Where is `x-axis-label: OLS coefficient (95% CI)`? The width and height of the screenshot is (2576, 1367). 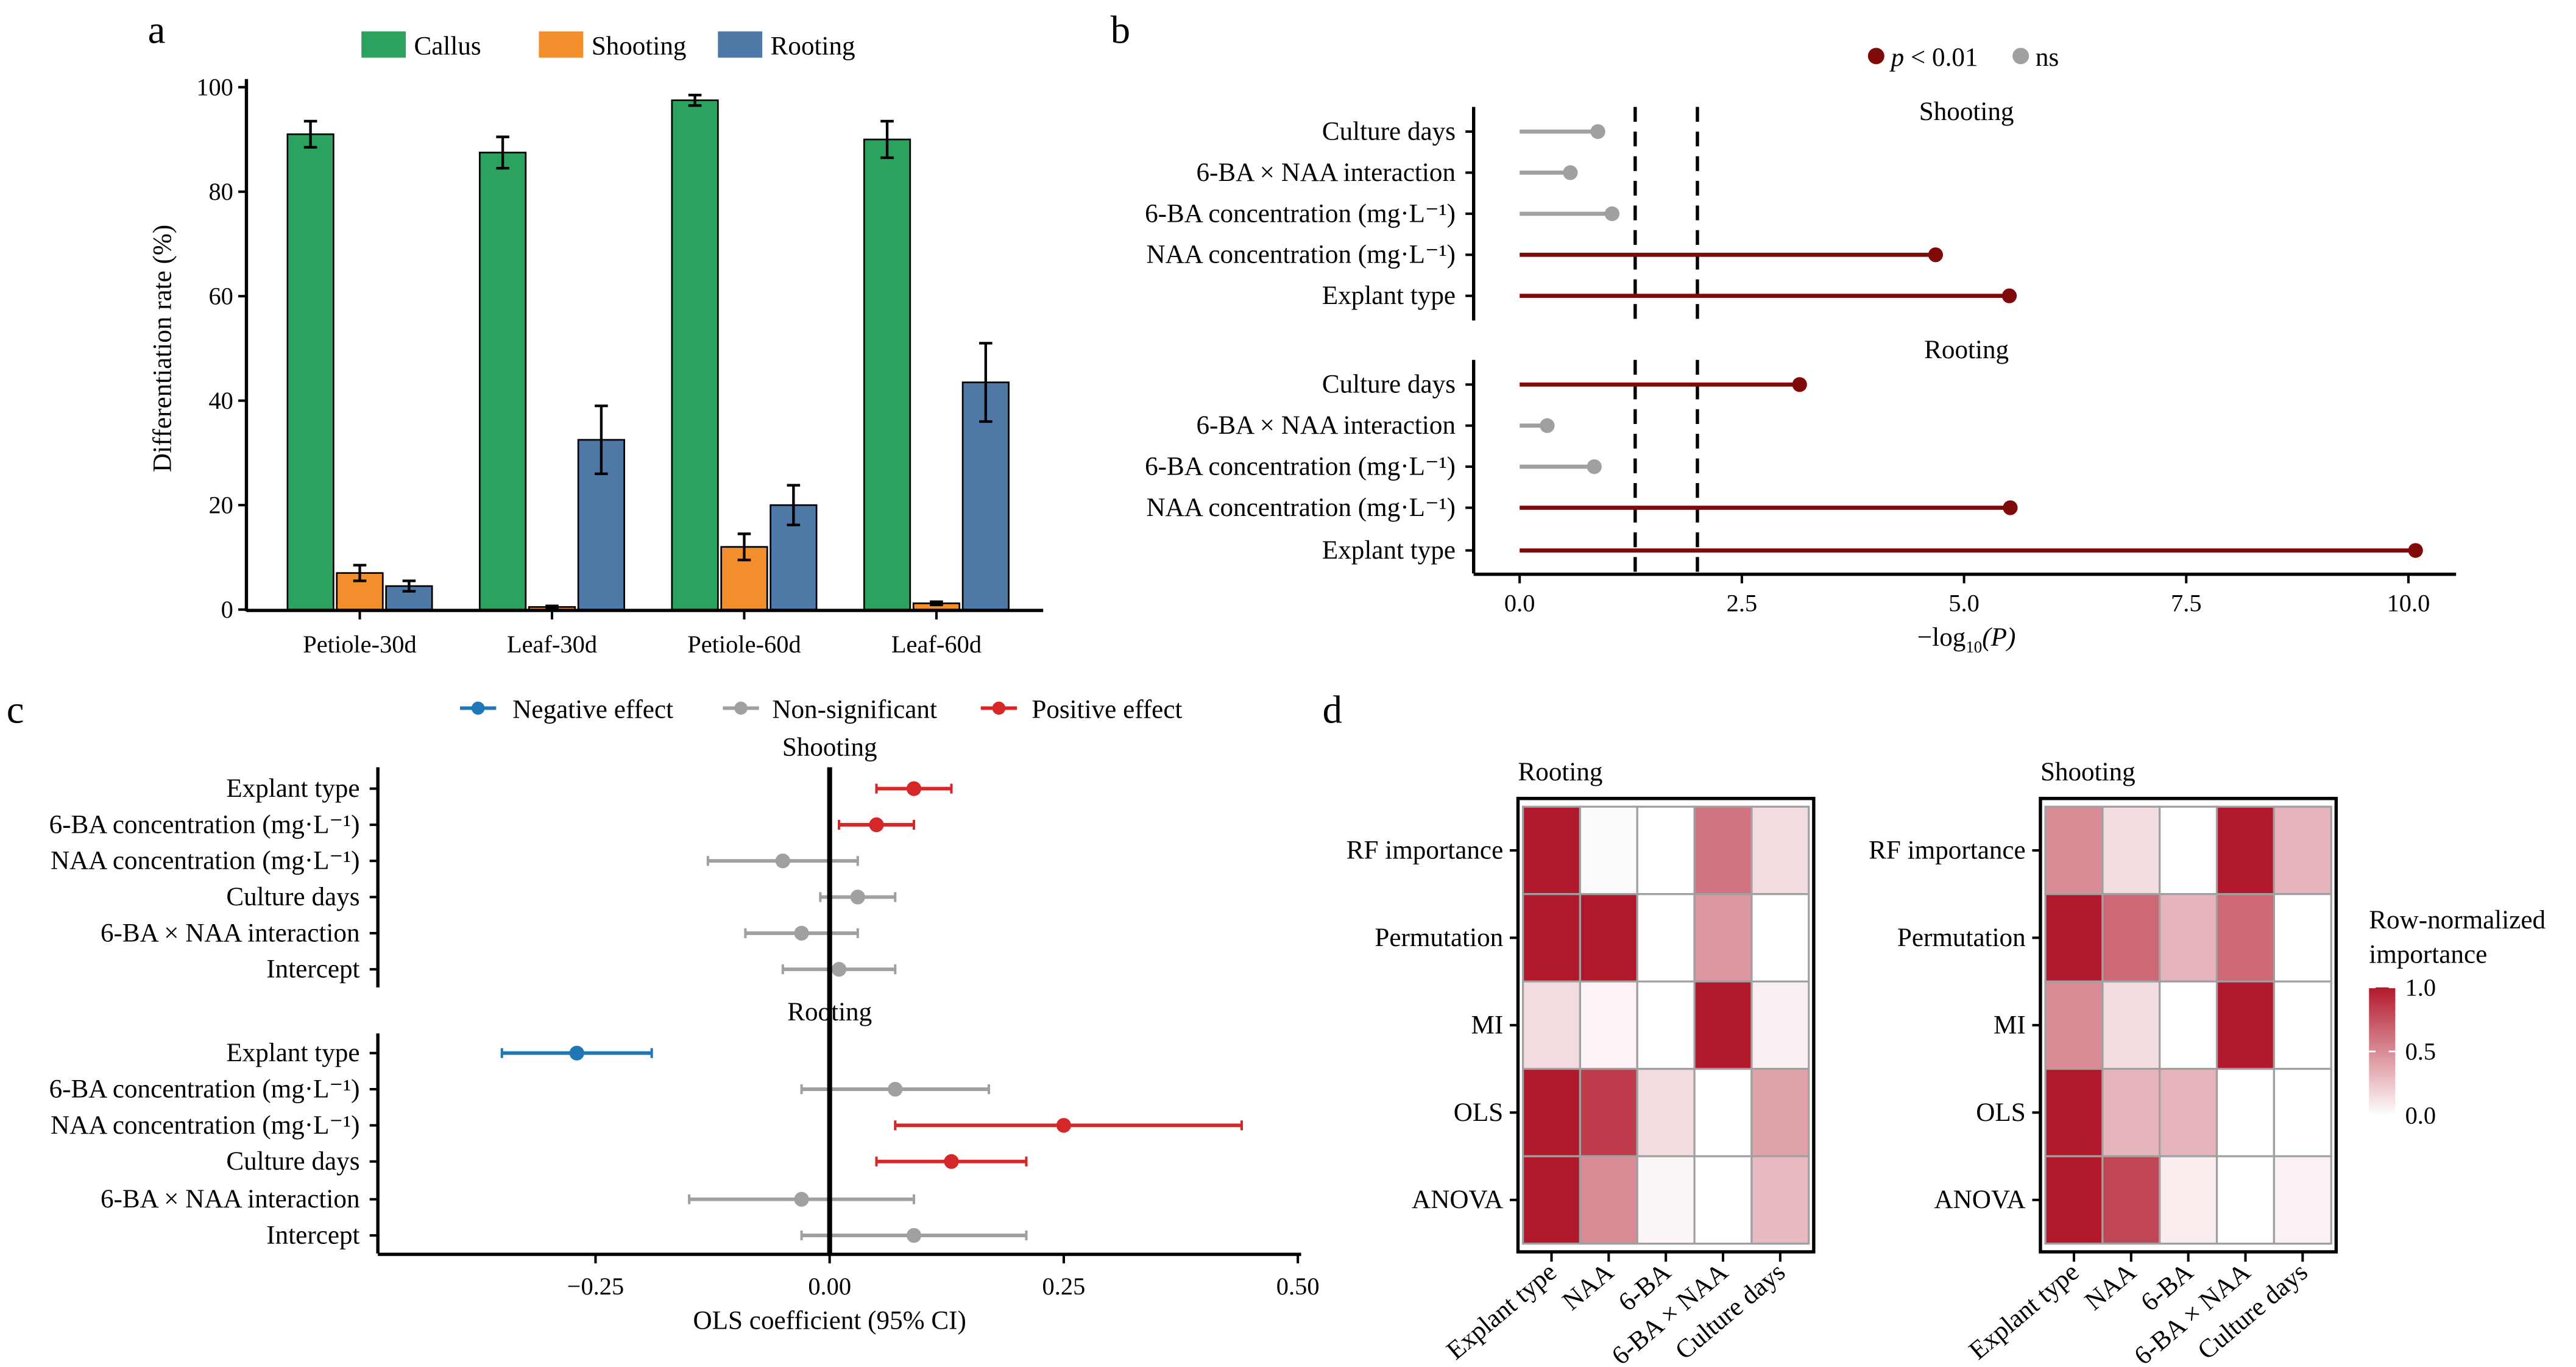 x-axis-label: OLS coefficient (95% CI) is located at coordinates (829, 1321).